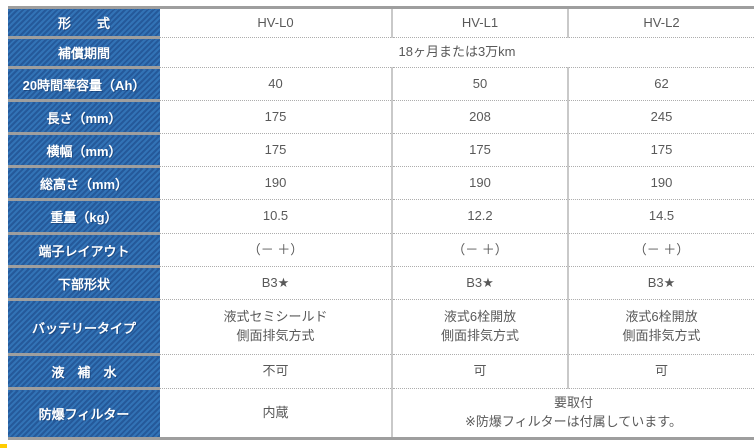 Image resolution: width=754 pixels, height=448 pixels. What do you see at coordinates (479, 327) in the screenshot?
I see `value-battery-type-2: 液式6栓開放 側面排気方式` at bounding box center [479, 327].